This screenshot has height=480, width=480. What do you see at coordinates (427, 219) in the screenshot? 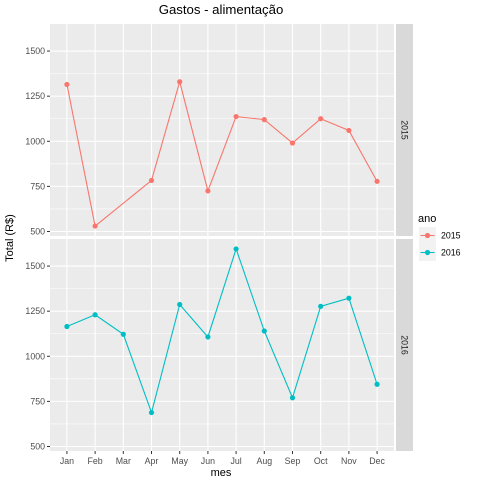
I see `legend-title: ano` at bounding box center [427, 219].